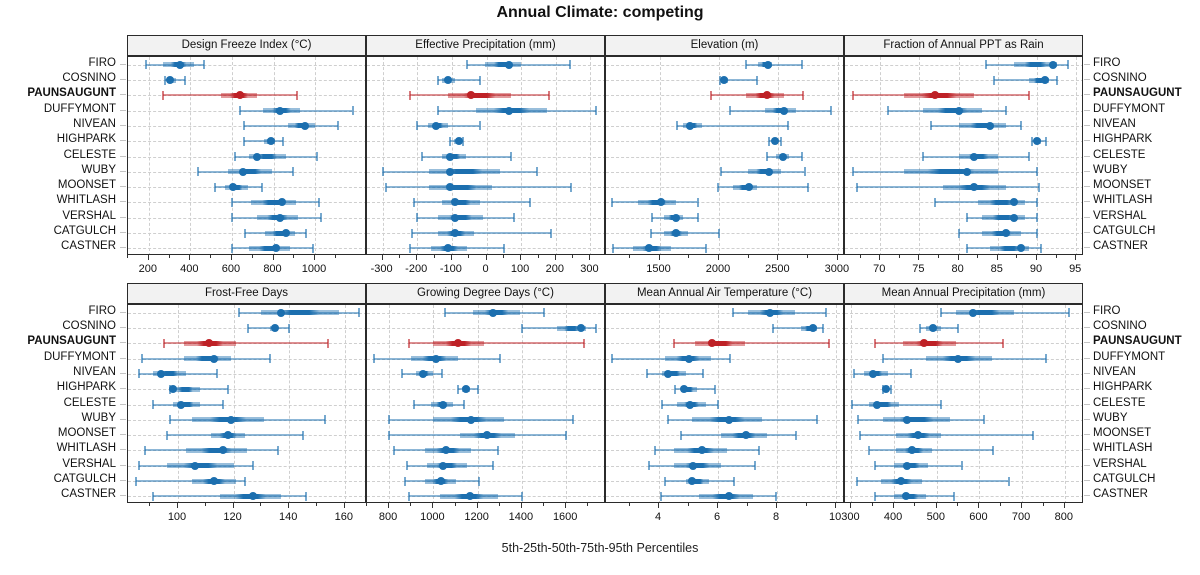 This screenshot has width=1200, height=575. What do you see at coordinates (776, 517) in the screenshot?
I see `x-tick-label: 8` at bounding box center [776, 517].